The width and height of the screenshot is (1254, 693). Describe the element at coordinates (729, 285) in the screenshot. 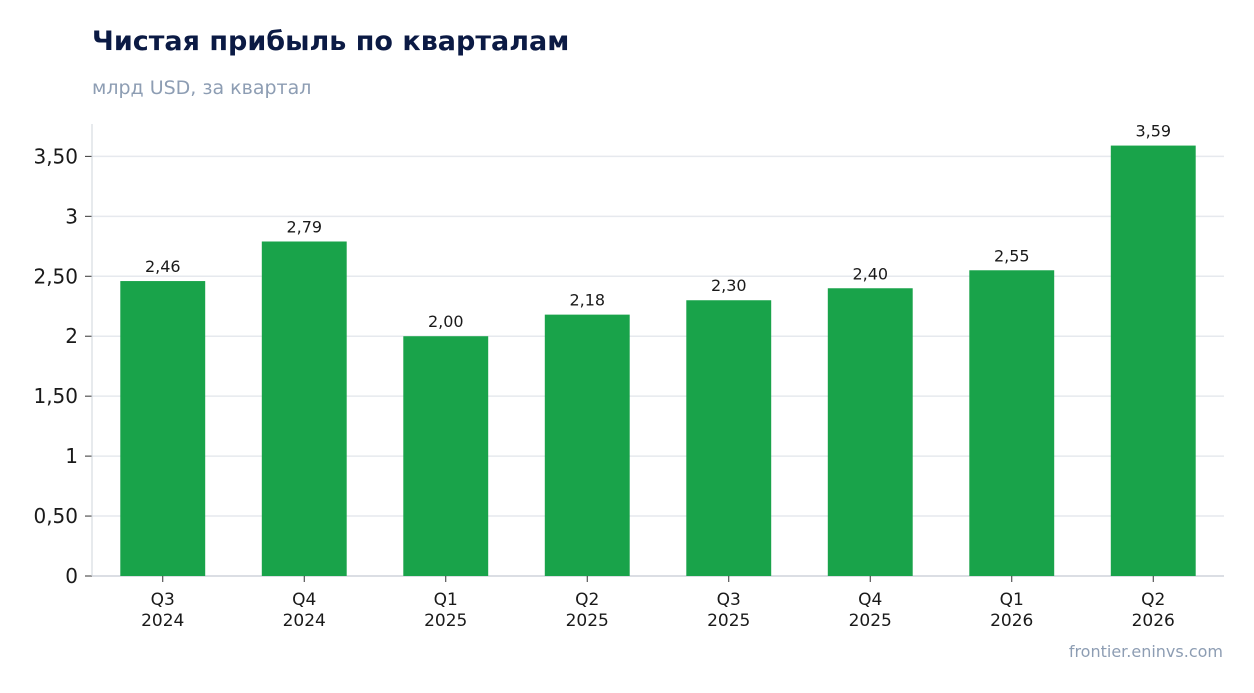

I see `data-label: 2,30` at that location.